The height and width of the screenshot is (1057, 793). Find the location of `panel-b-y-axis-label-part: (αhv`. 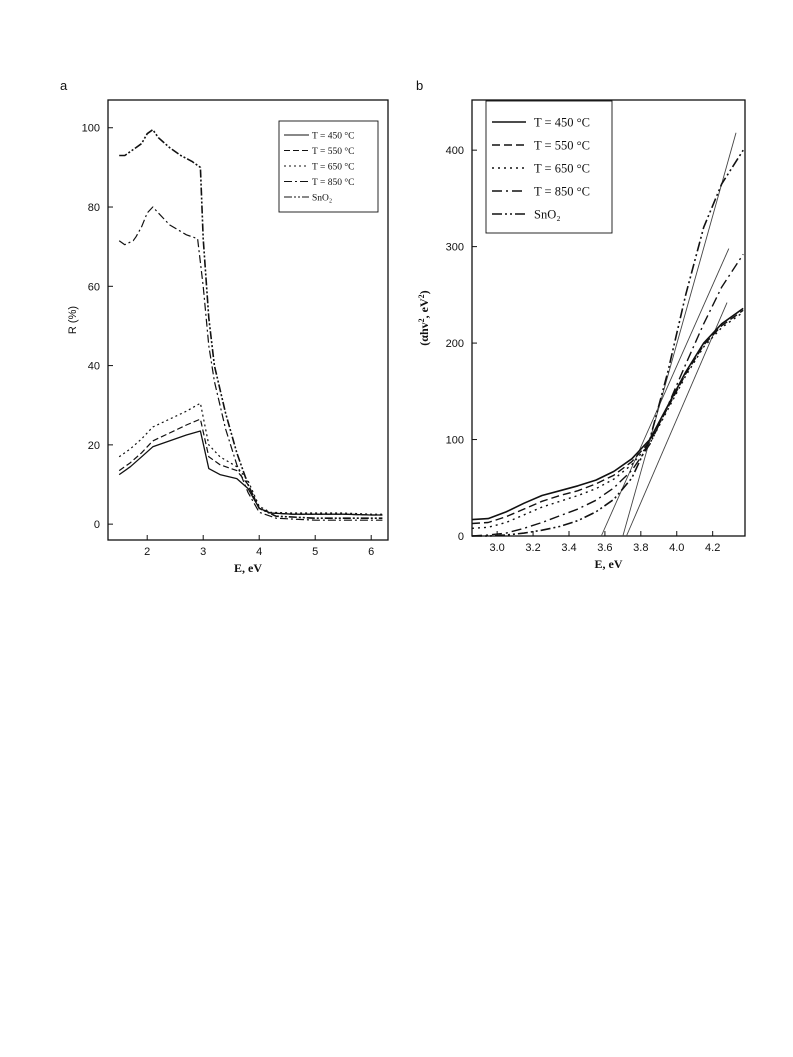

panel-b-y-axis-label-part: (αhv is located at coordinates (424, 333).